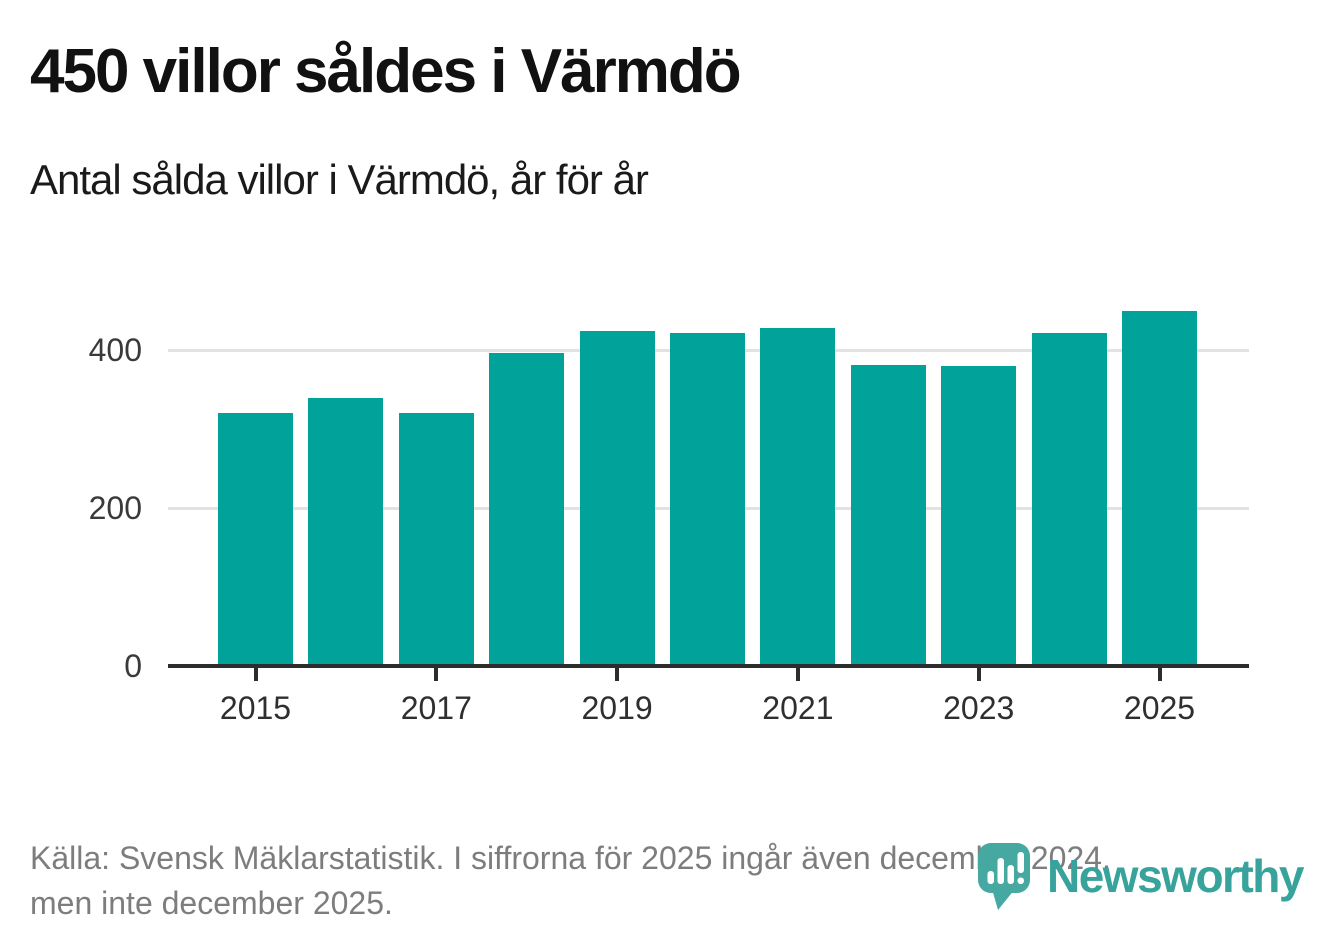  What do you see at coordinates (798, 708) in the screenshot?
I see `x-axis-label-2021: 2021` at bounding box center [798, 708].